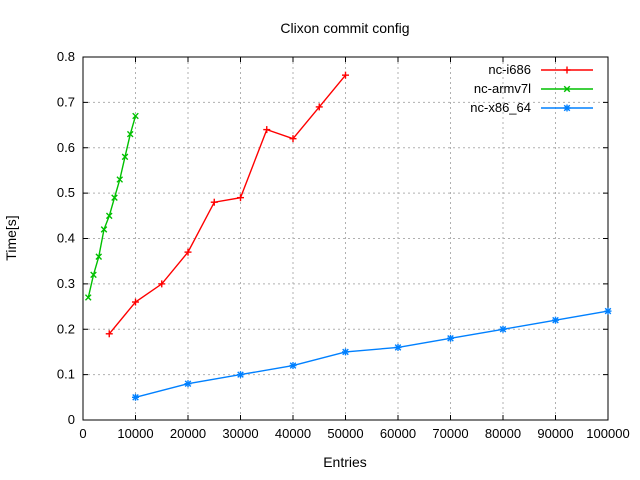  What do you see at coordinates (450, 433) in the screenshot?
I see `x-tick-label: 70000` at bounding box center [450, 433].